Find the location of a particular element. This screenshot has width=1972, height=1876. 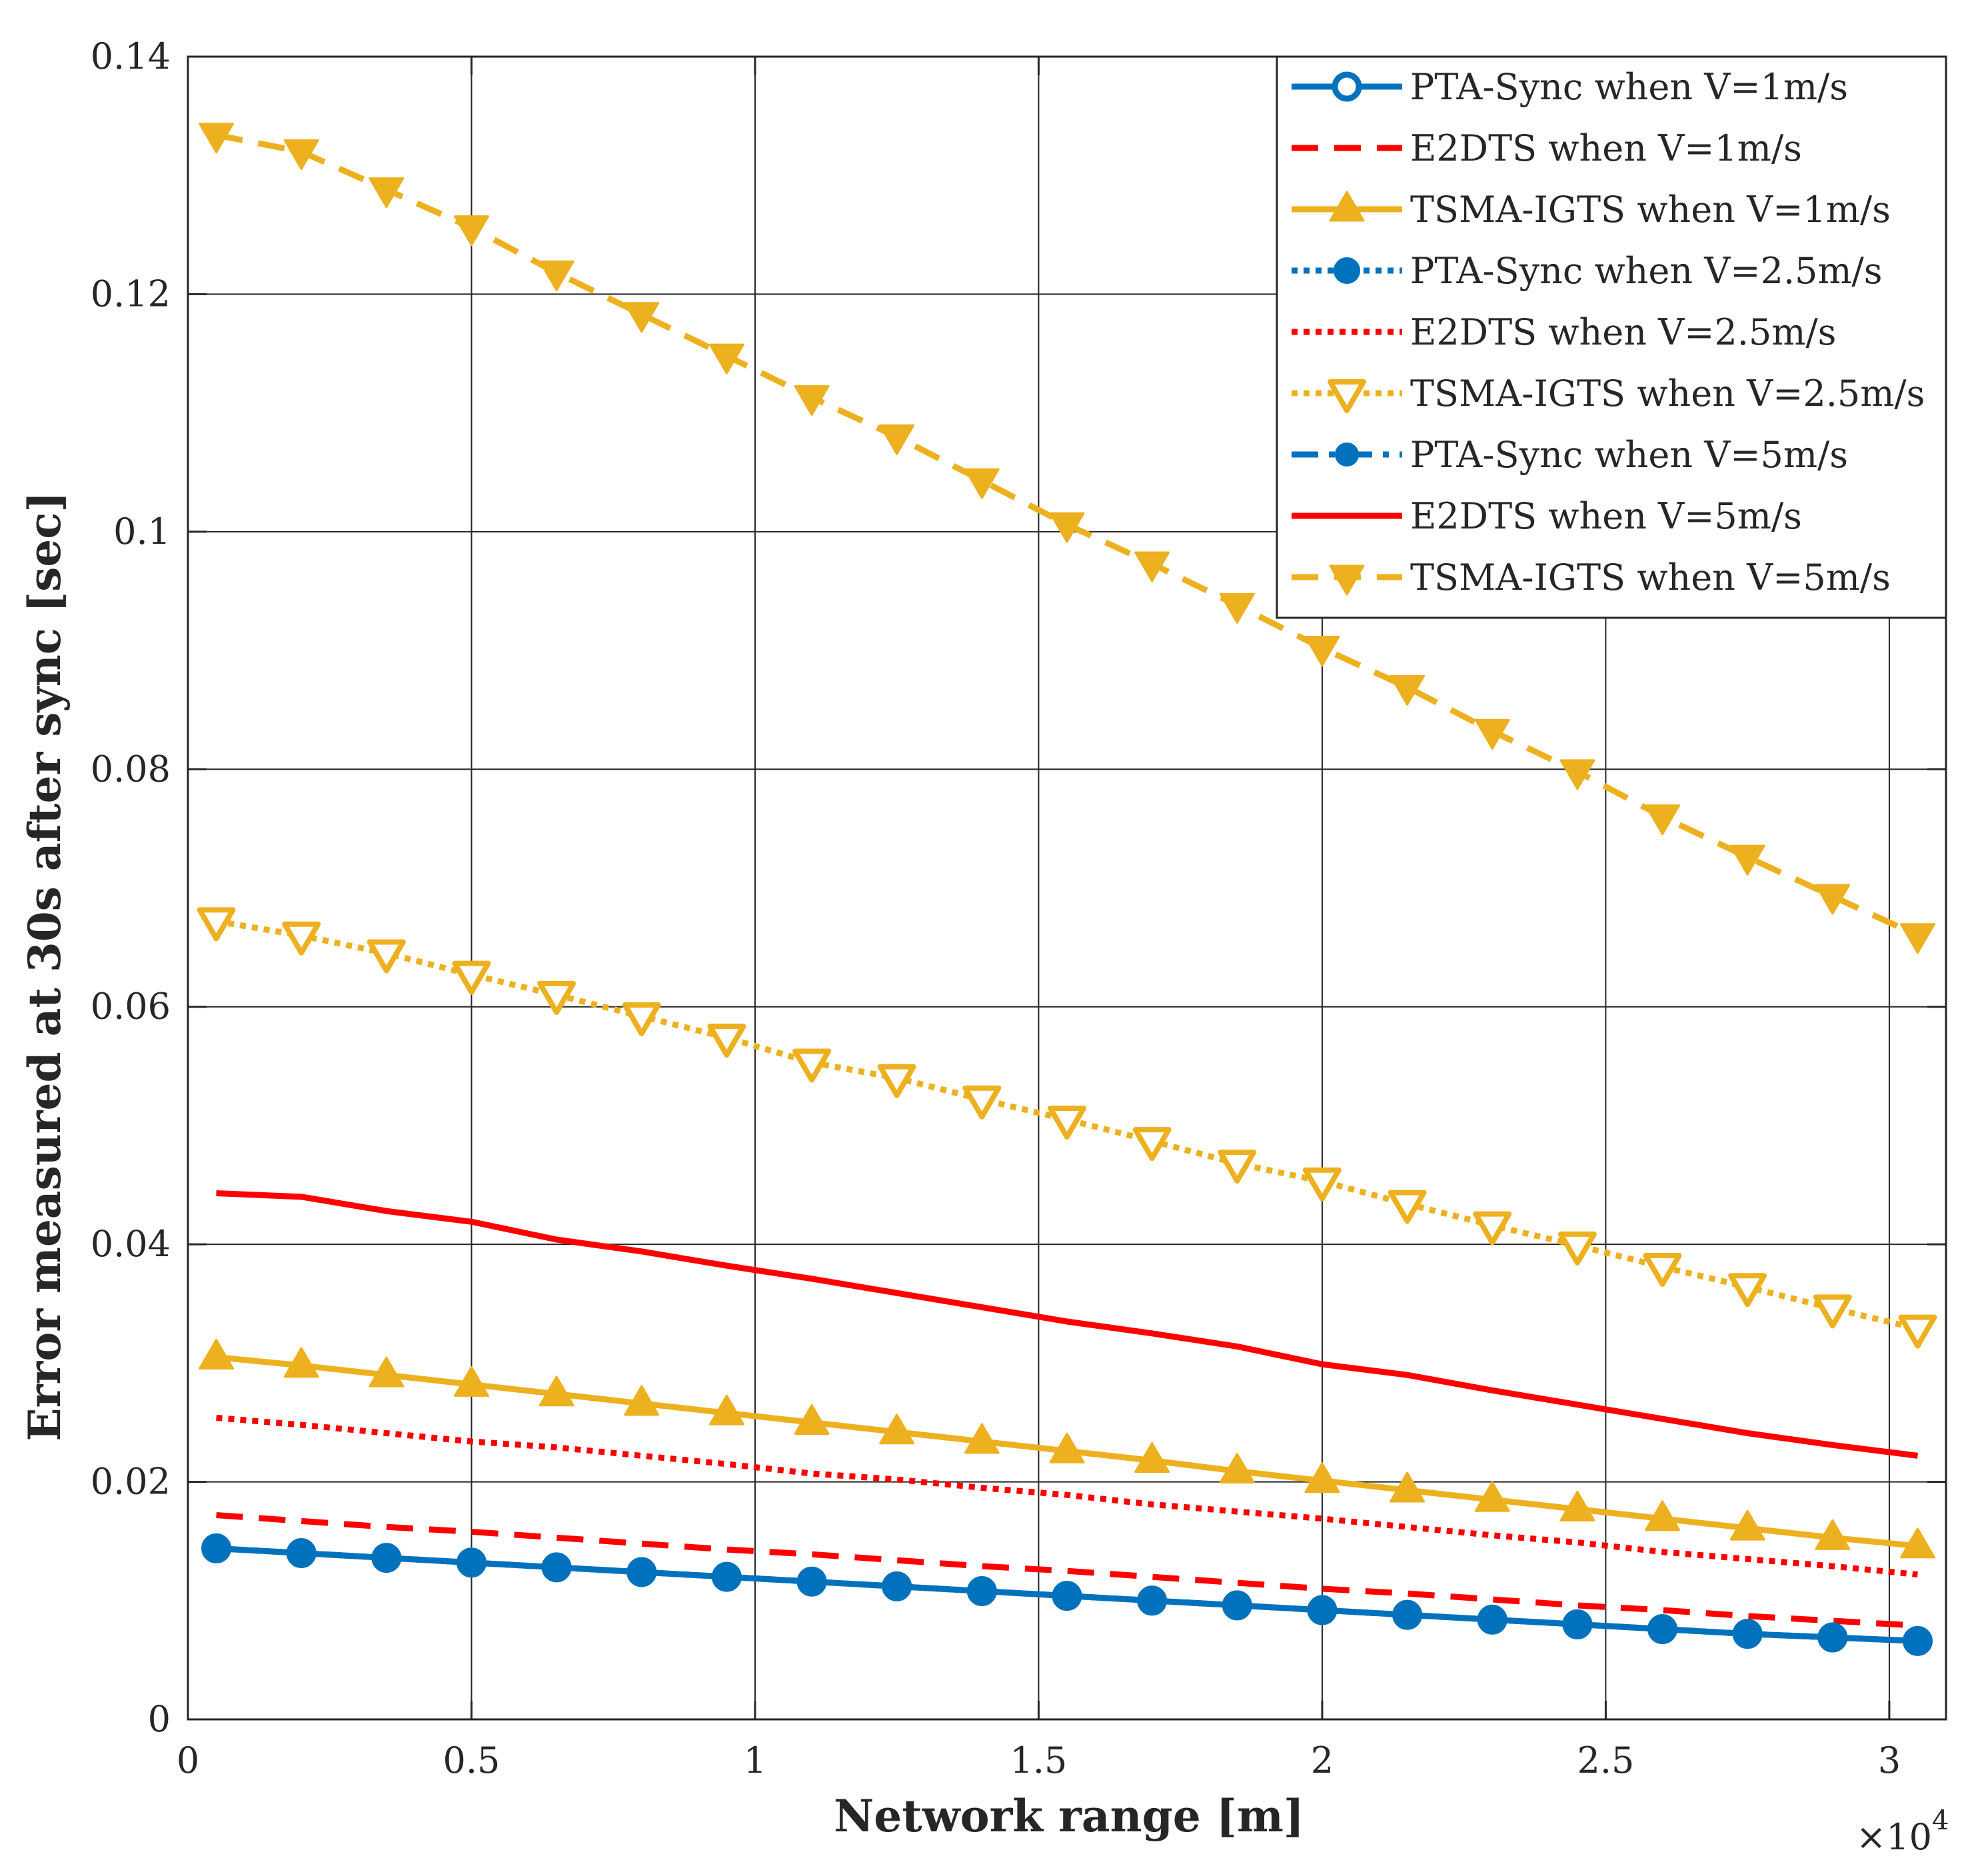

x-tick-label: 3 is located at coordinates (1889, 1760).